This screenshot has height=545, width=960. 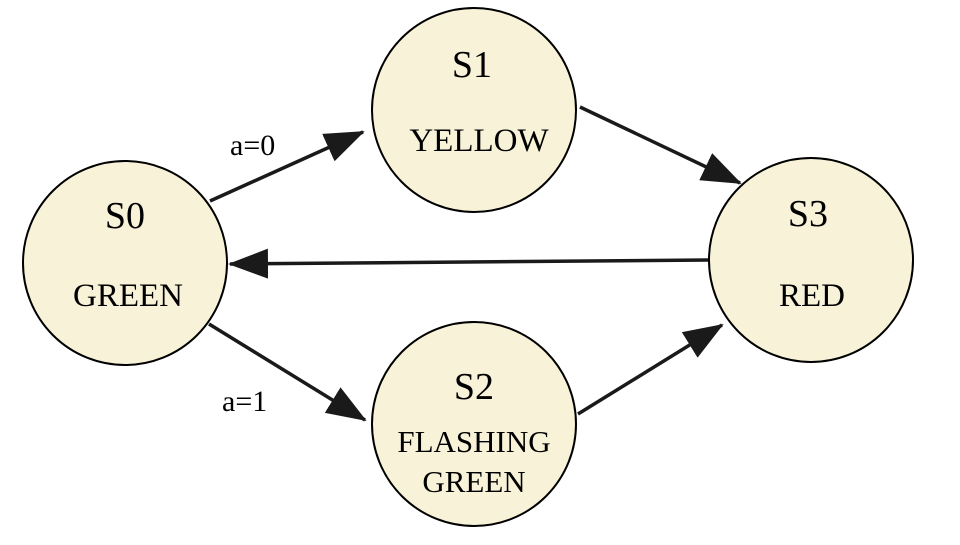 What do you see at coordinates (812, 296) in the screenshot?
I see `state-s3-output: RED` at bounding box center [812, 296].